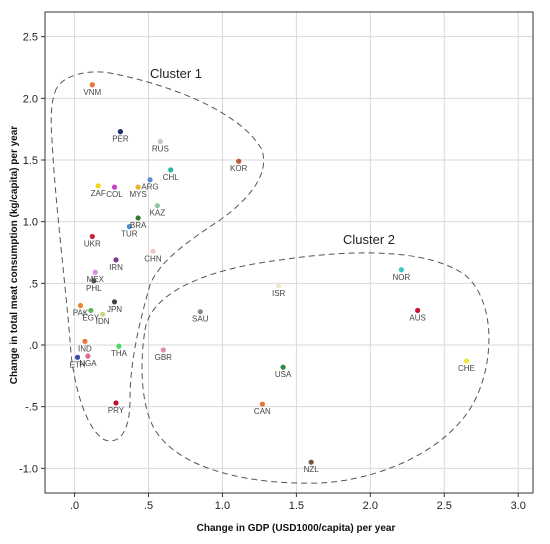  I want to click on data-point-kor, so click(239, 161).